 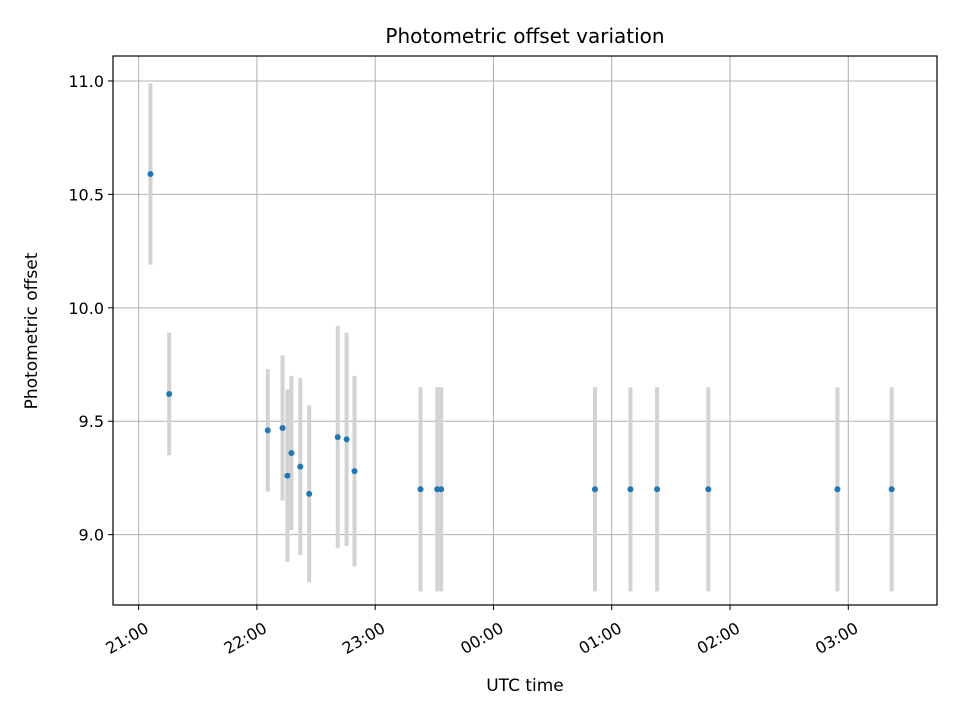 I want to click on y-tick-label: 11.0, so click(x=86, y=81).